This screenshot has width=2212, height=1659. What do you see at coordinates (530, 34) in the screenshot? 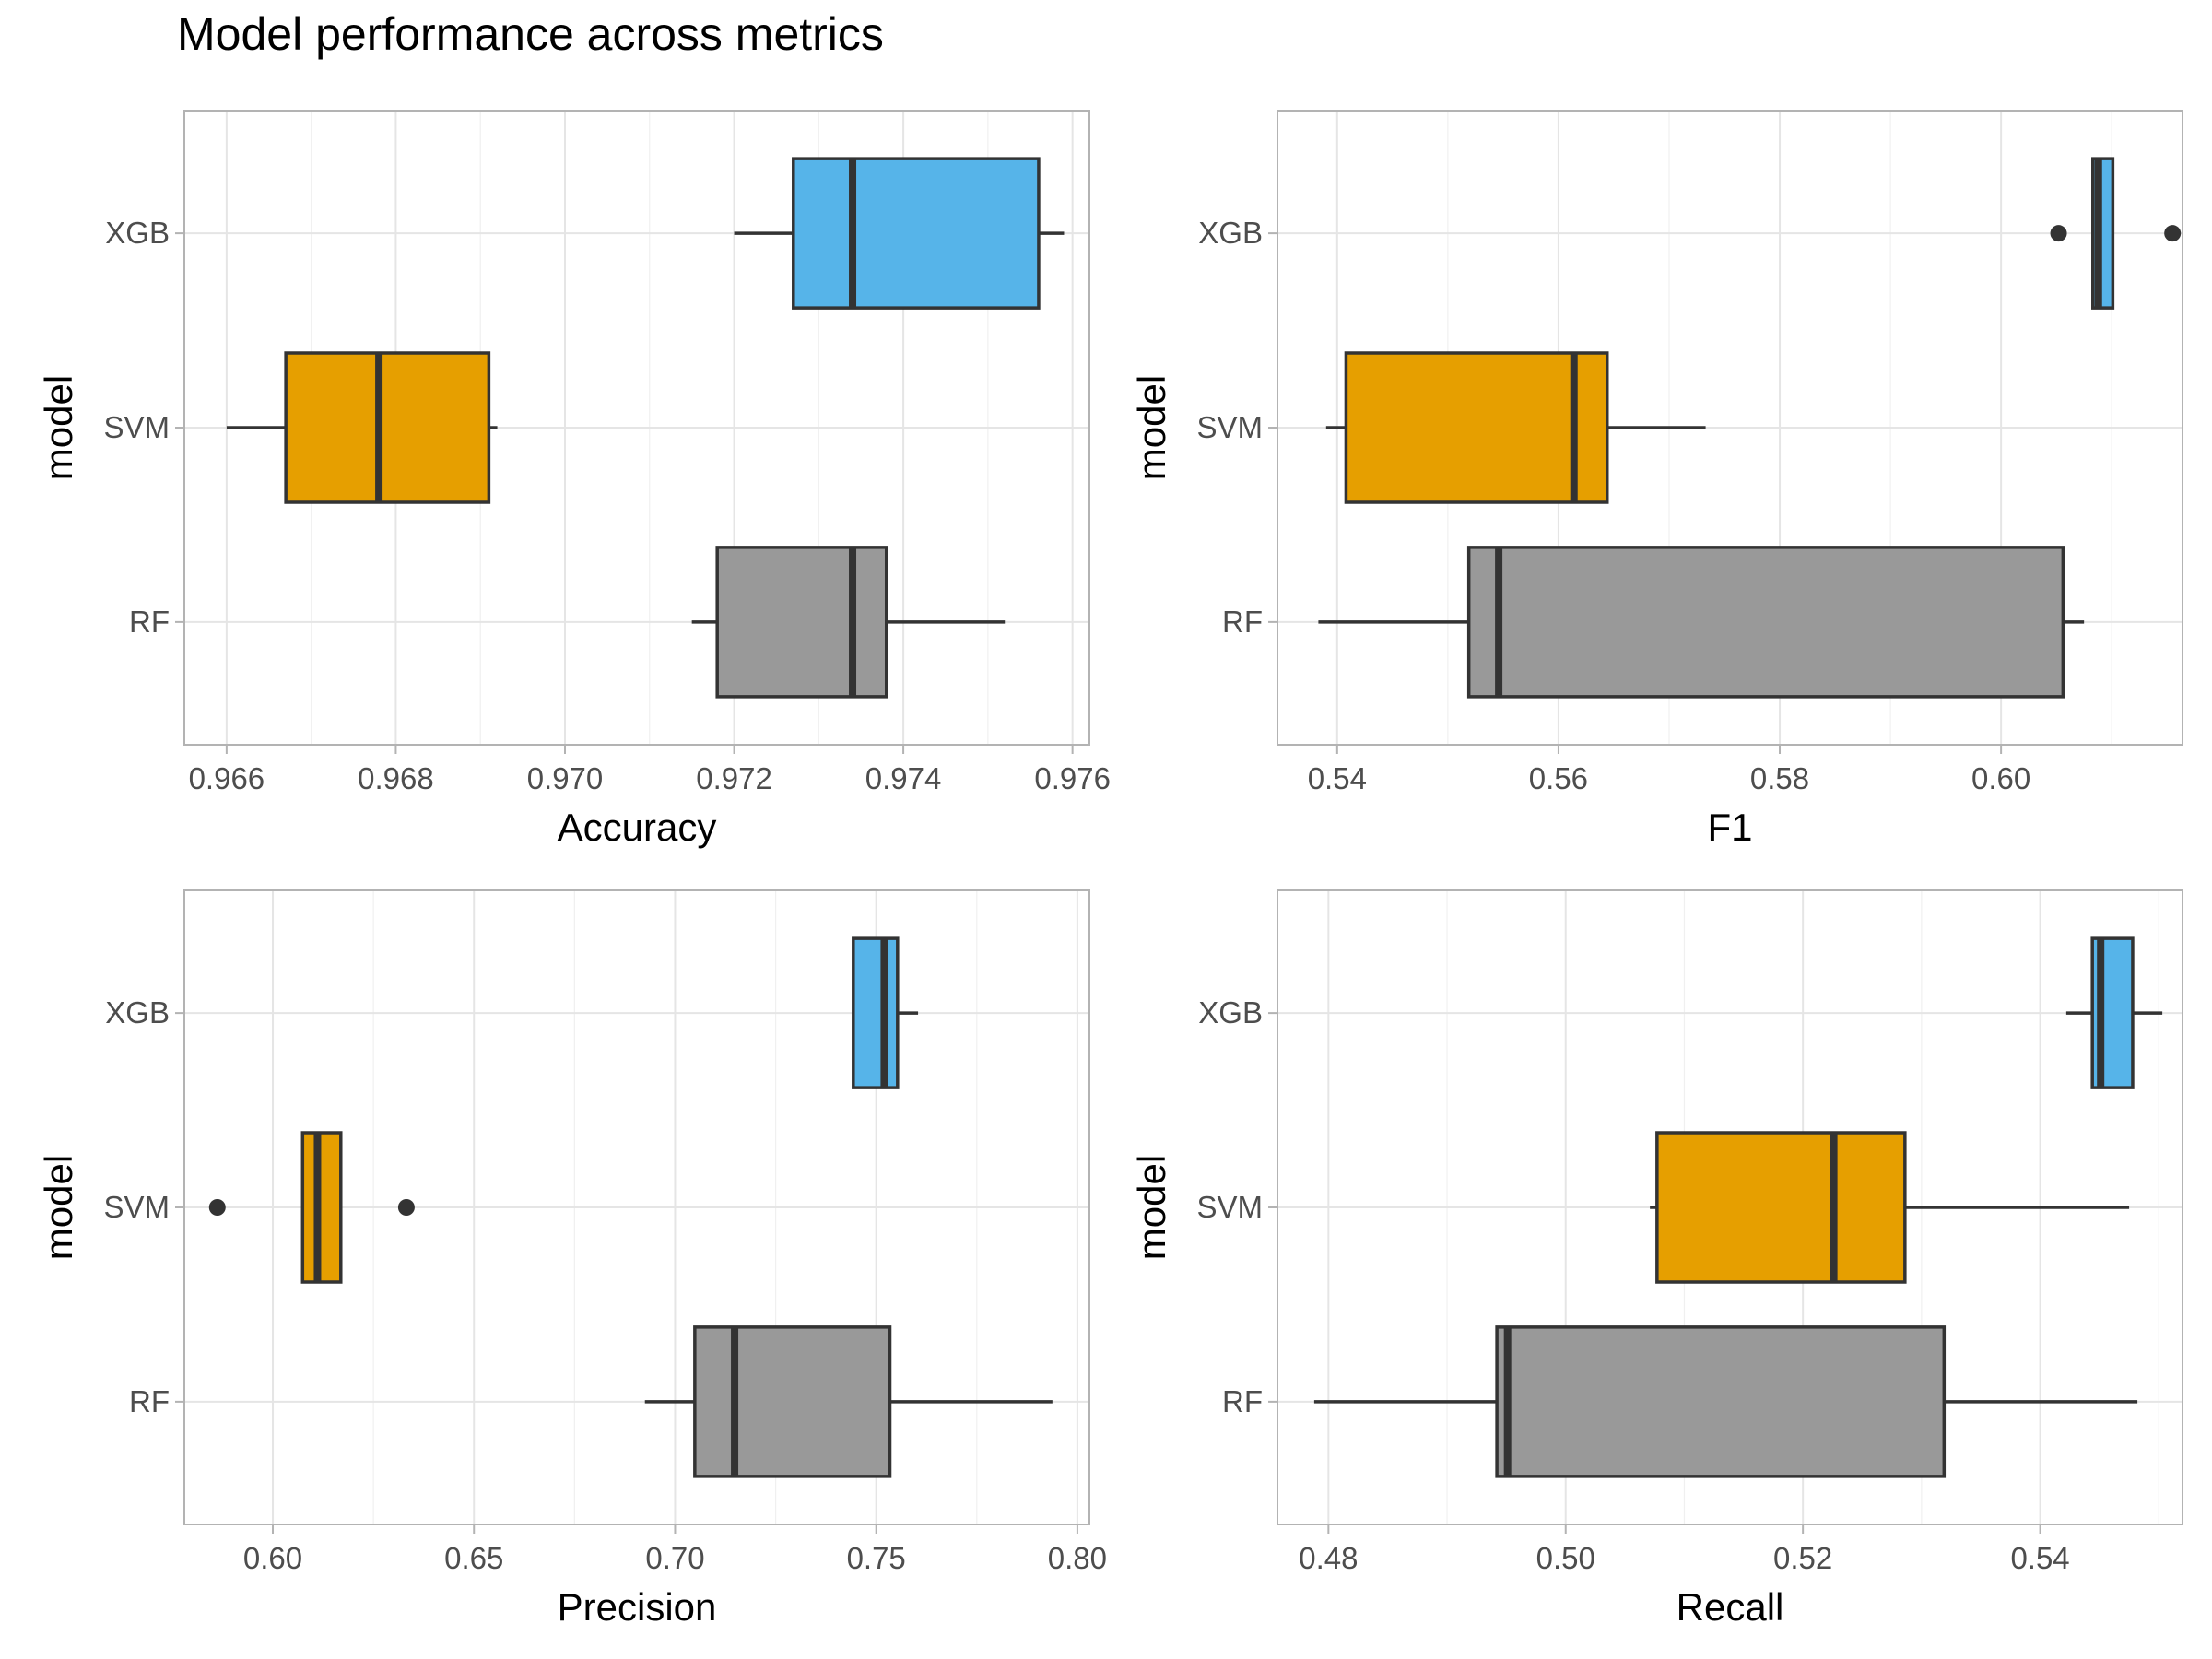
I see `chart-title: Model performance across metrics` at bounding box center [530, 34].